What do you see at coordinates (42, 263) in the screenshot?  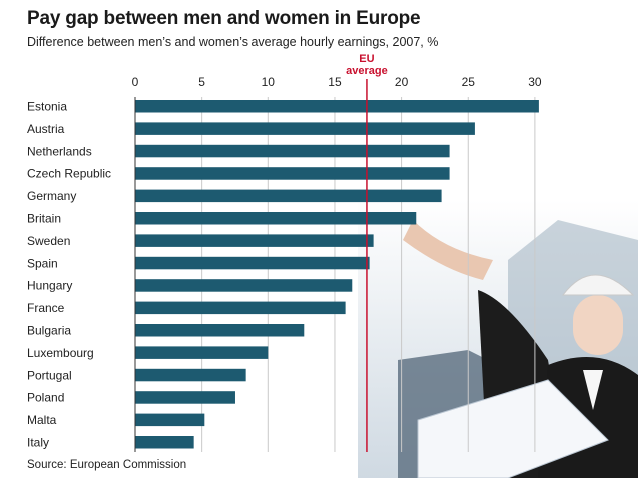 I see `category-label: Spain` at bounding box center [42, 263].